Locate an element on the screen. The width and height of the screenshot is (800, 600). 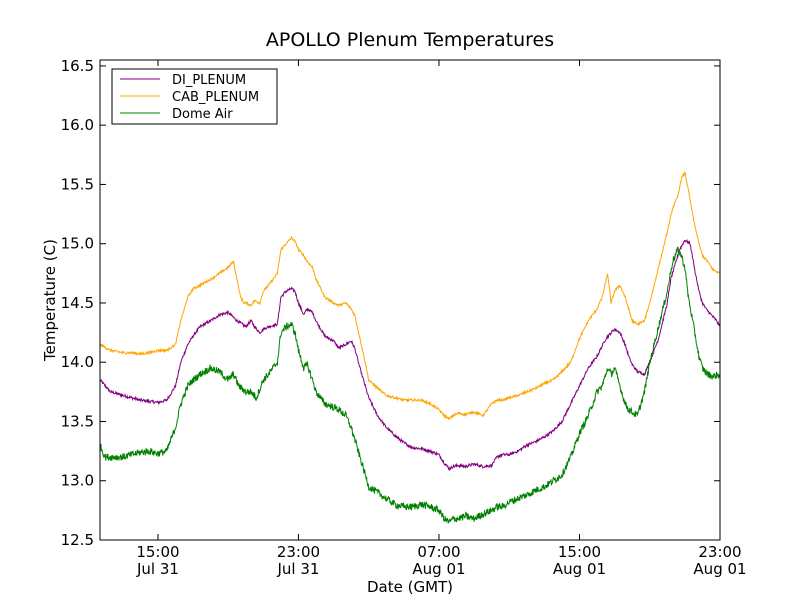
y-tick-label: 15.5 is located at coordinates (77, 184).